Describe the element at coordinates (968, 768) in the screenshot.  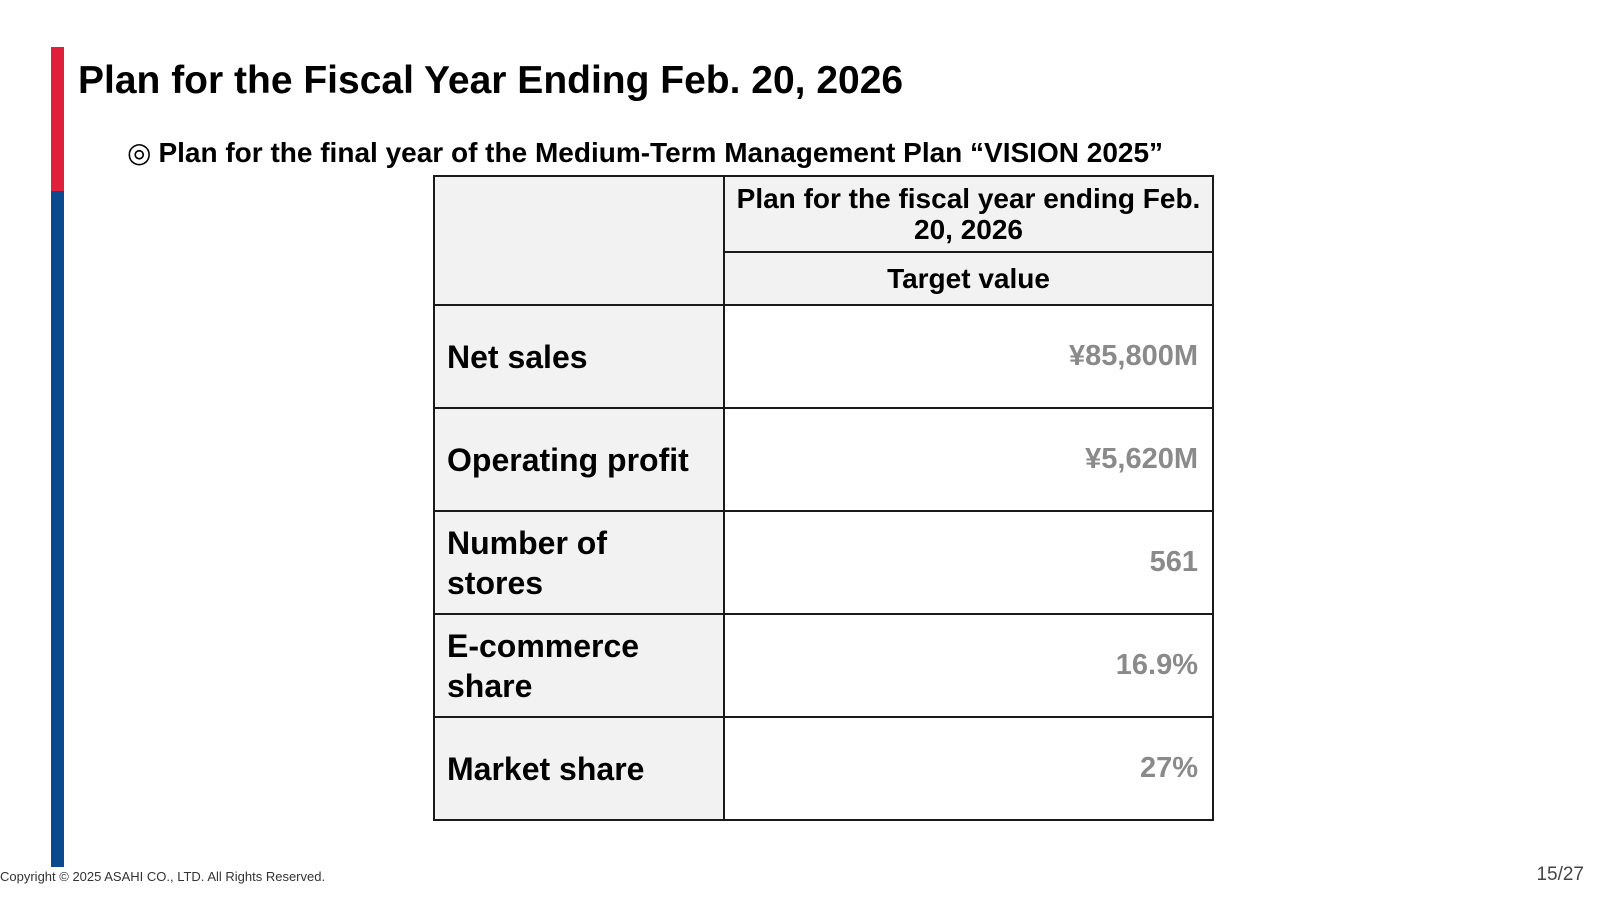
I see `row-value-market-share: 27%` at that location.